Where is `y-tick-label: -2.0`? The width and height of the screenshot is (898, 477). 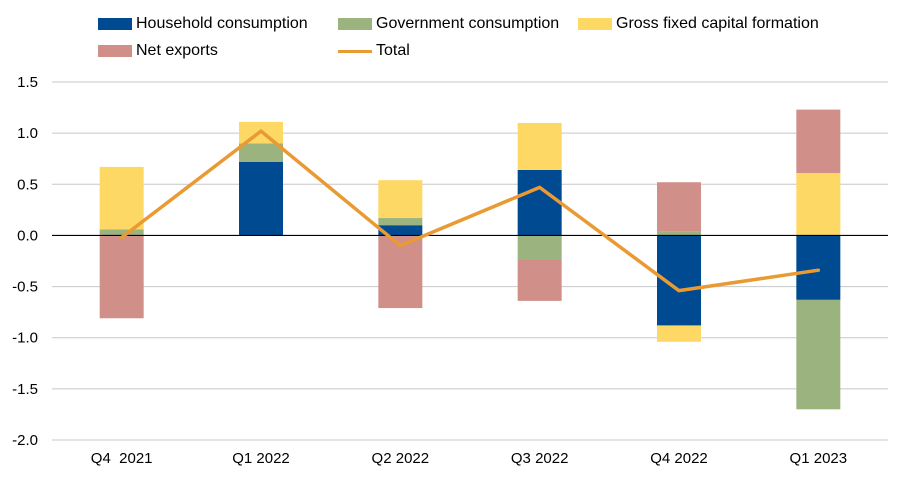
y-tick-label: -2.0 is located at coordinates (25, 440).